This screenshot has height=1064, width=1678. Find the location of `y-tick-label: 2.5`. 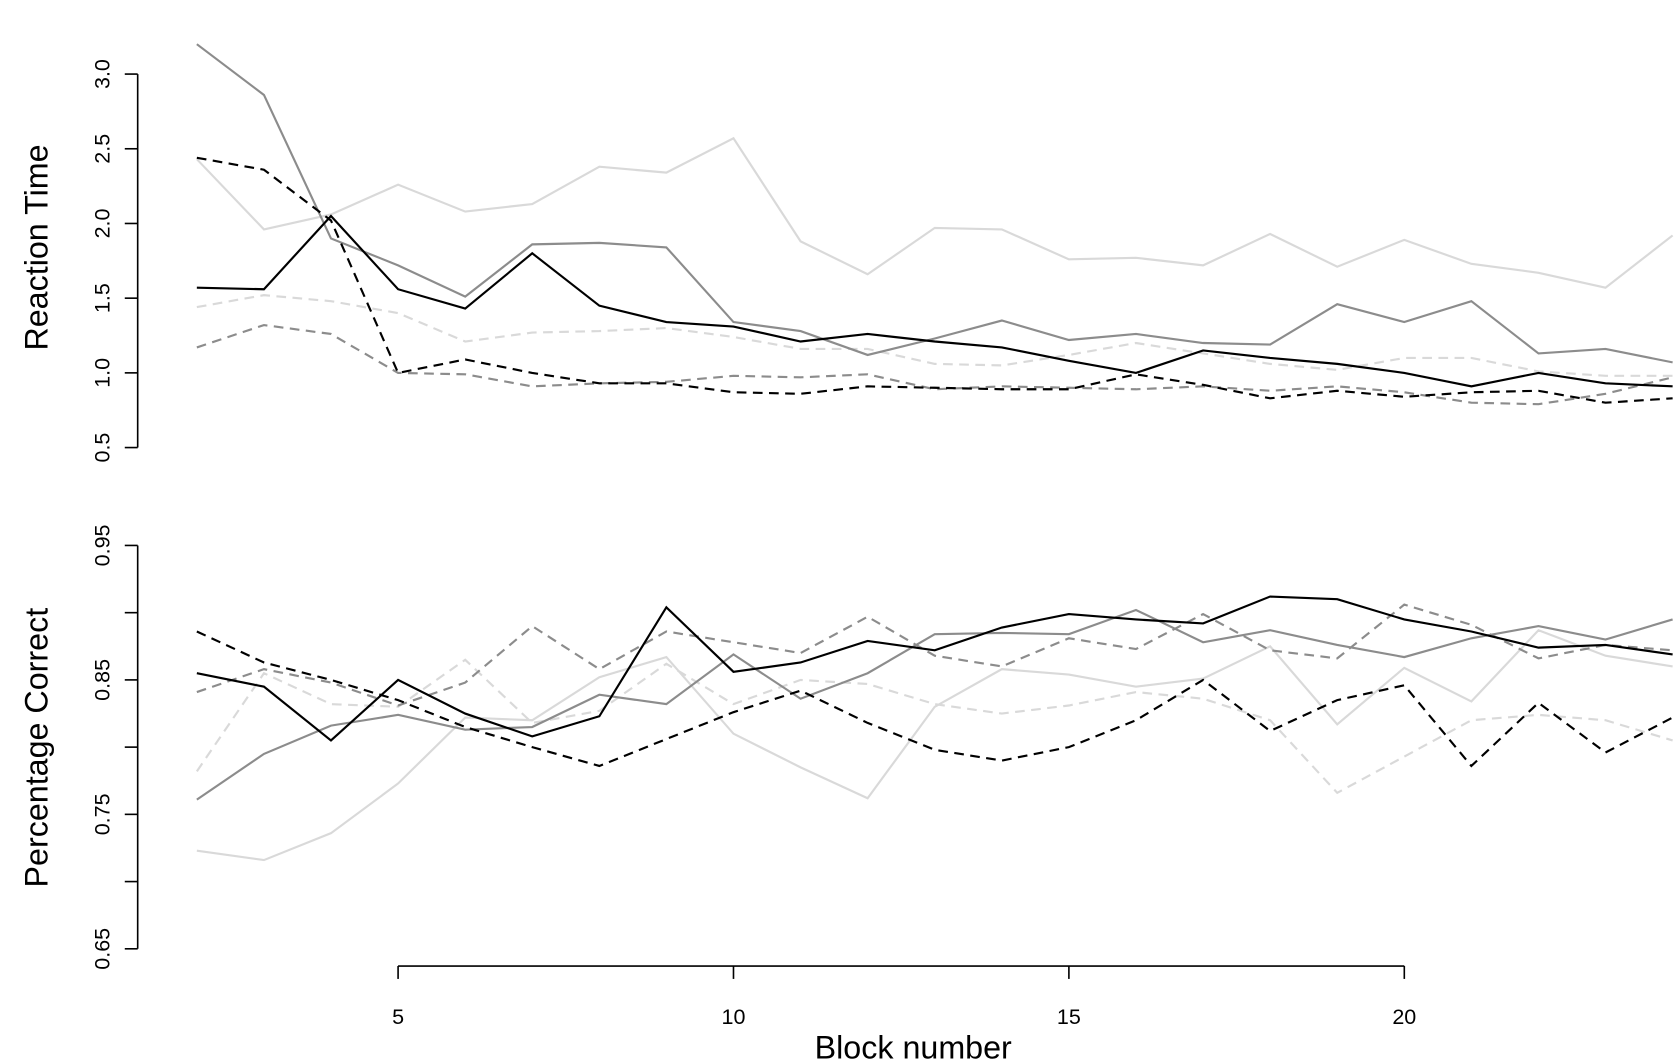

y-tick-label: 2.5 is located at coordinates (103, 149).